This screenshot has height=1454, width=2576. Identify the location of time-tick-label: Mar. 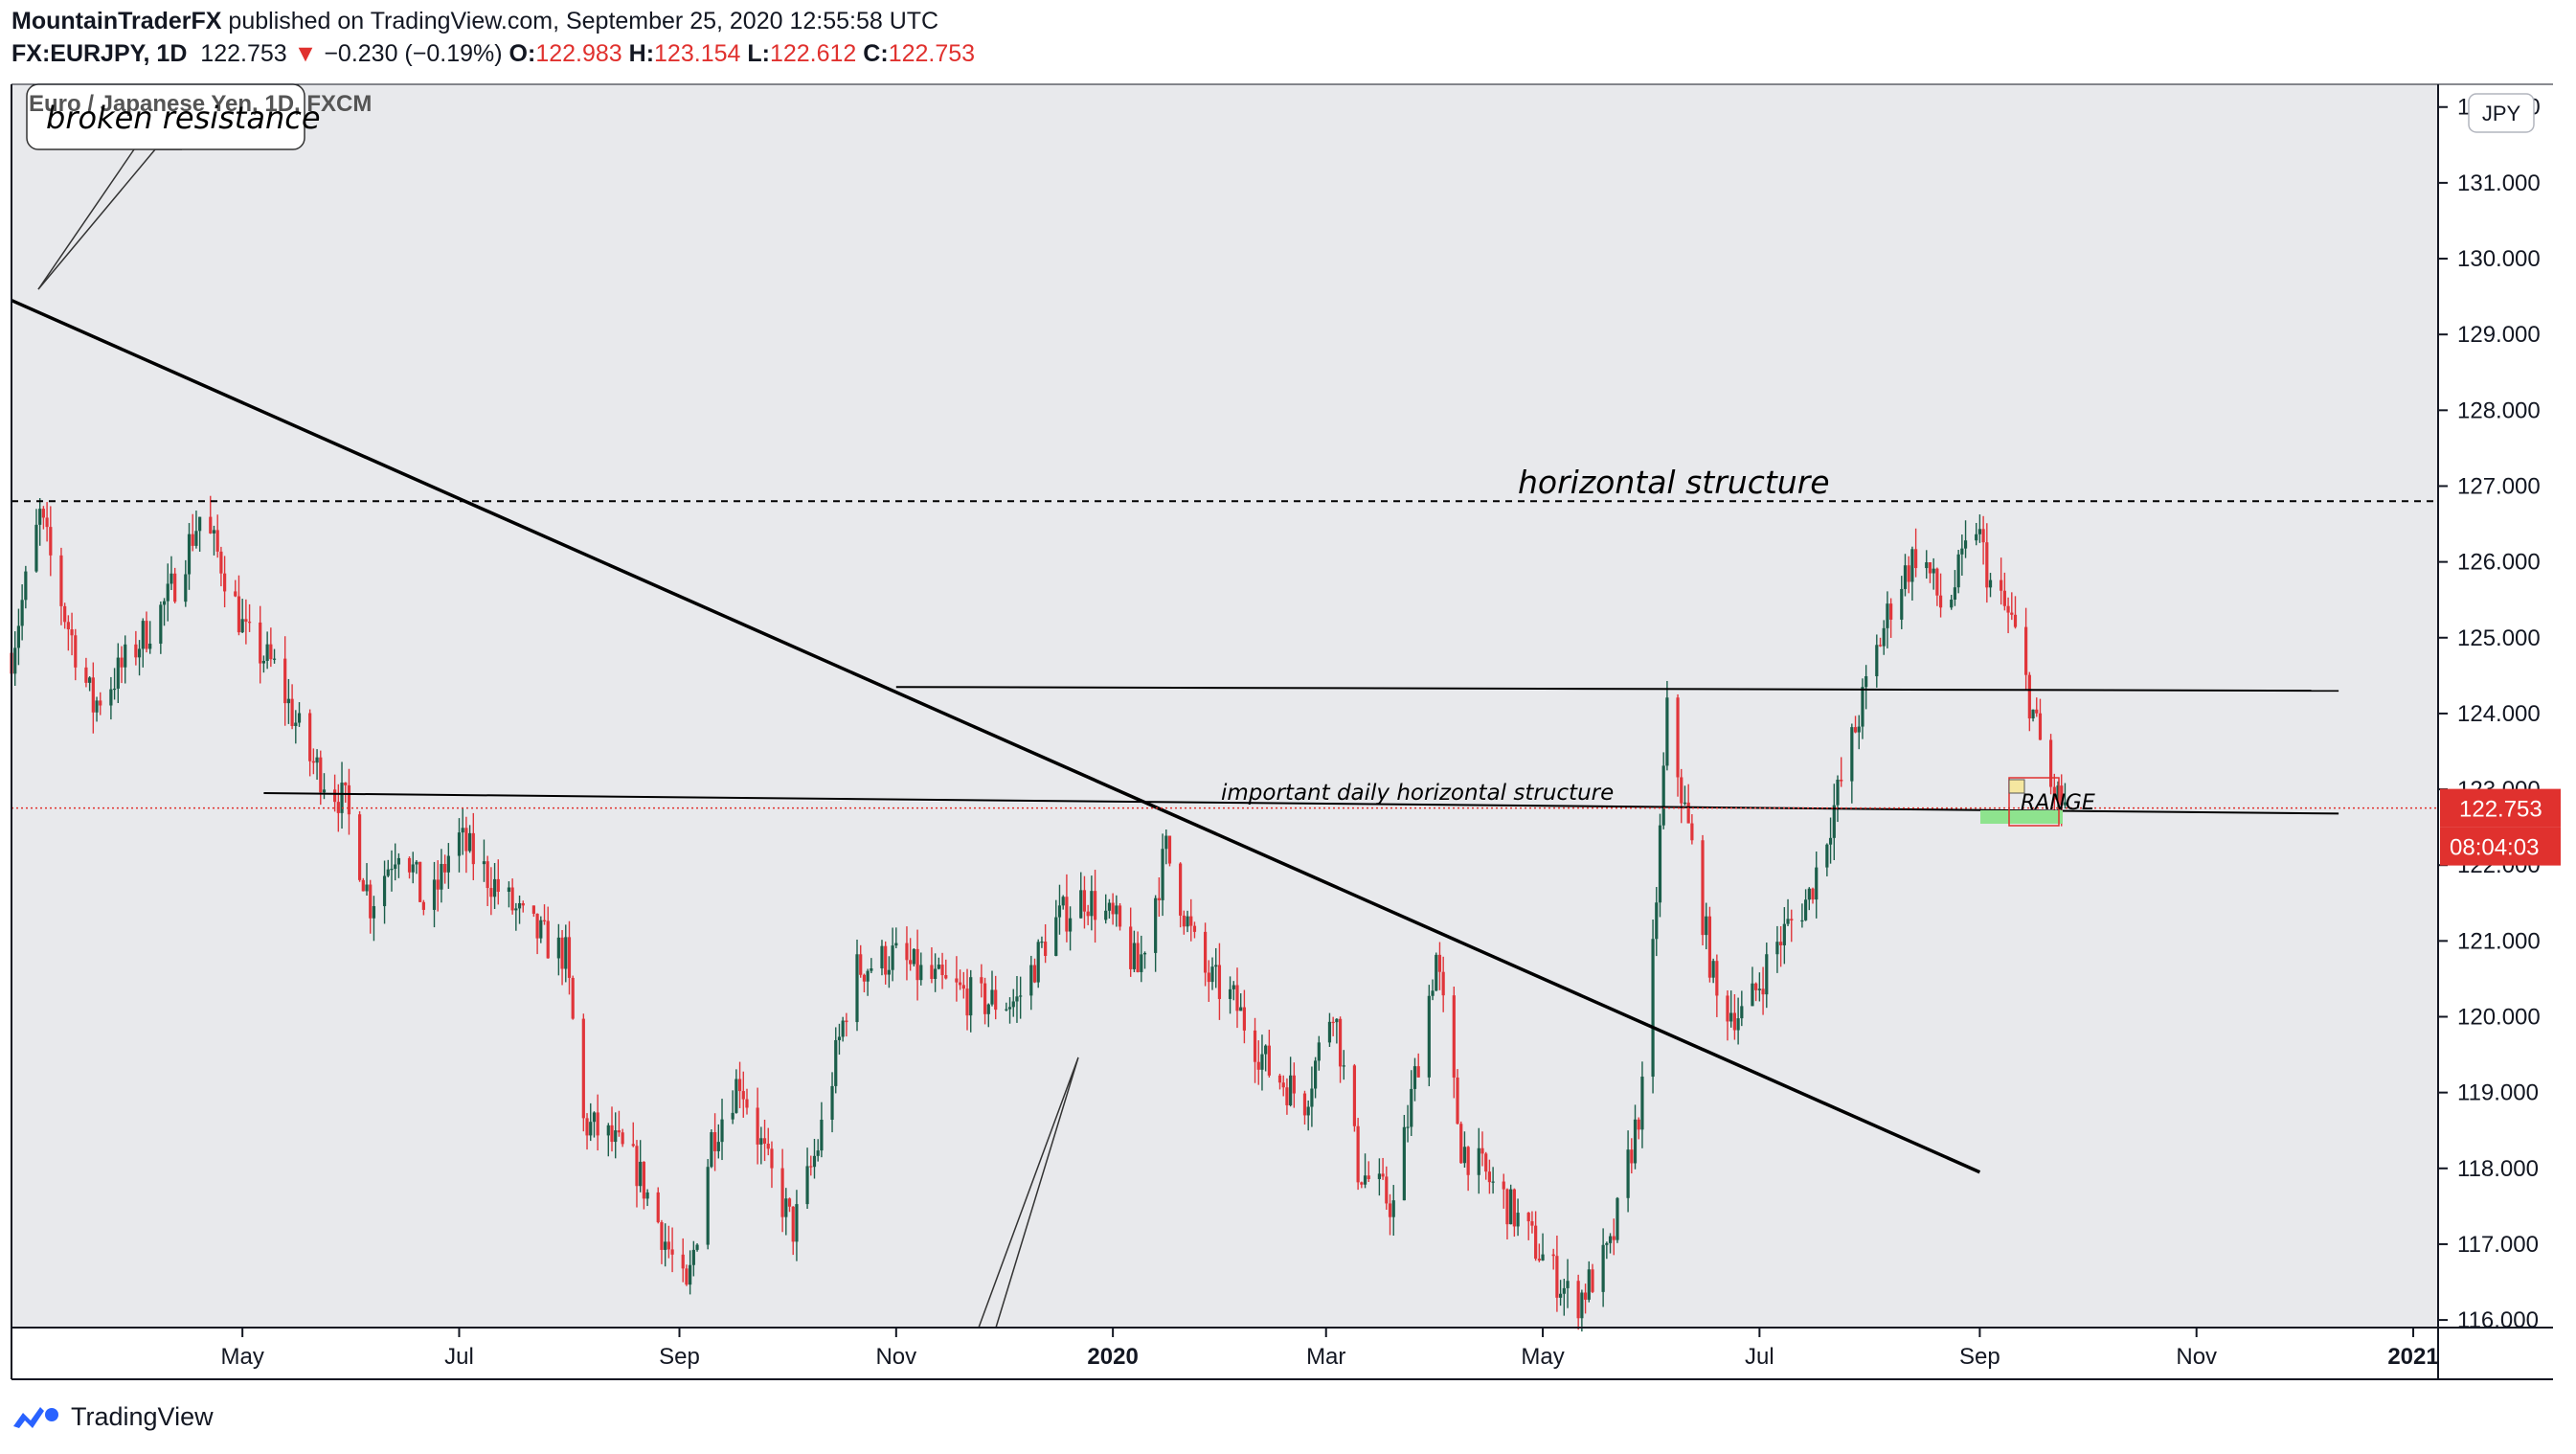
(1325, 1357).